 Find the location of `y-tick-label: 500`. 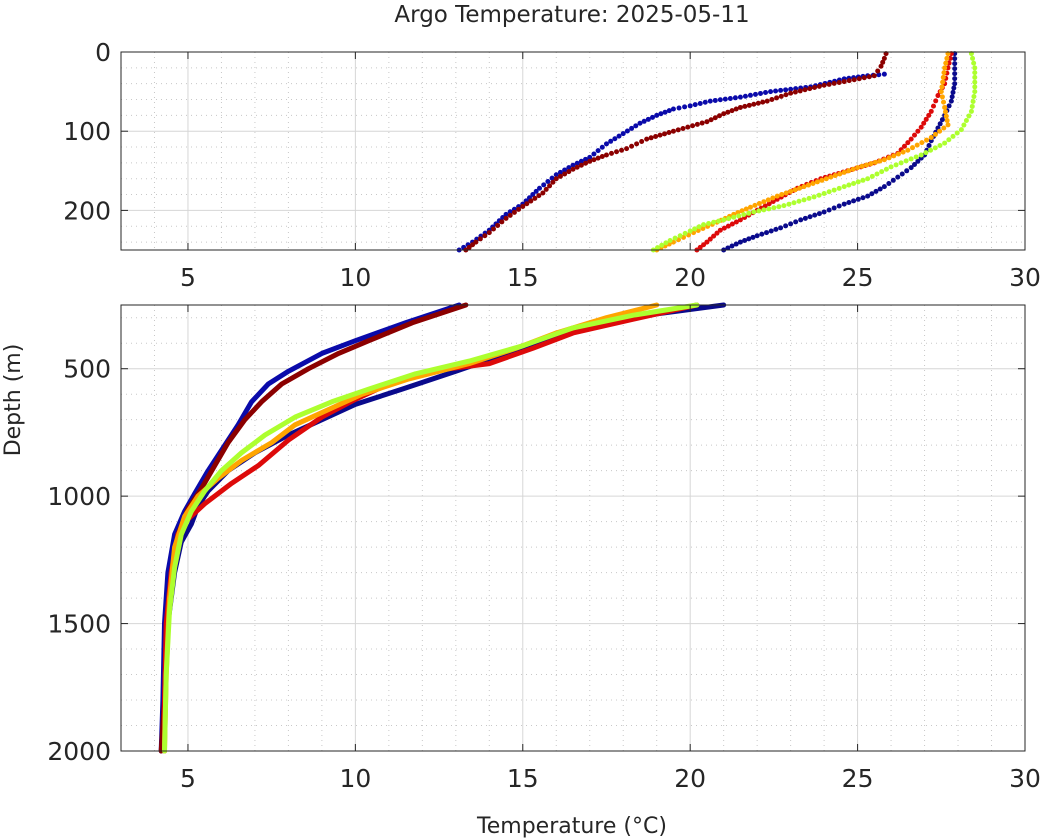

y-tick-label: 500 is located at coordinates (87, 369).